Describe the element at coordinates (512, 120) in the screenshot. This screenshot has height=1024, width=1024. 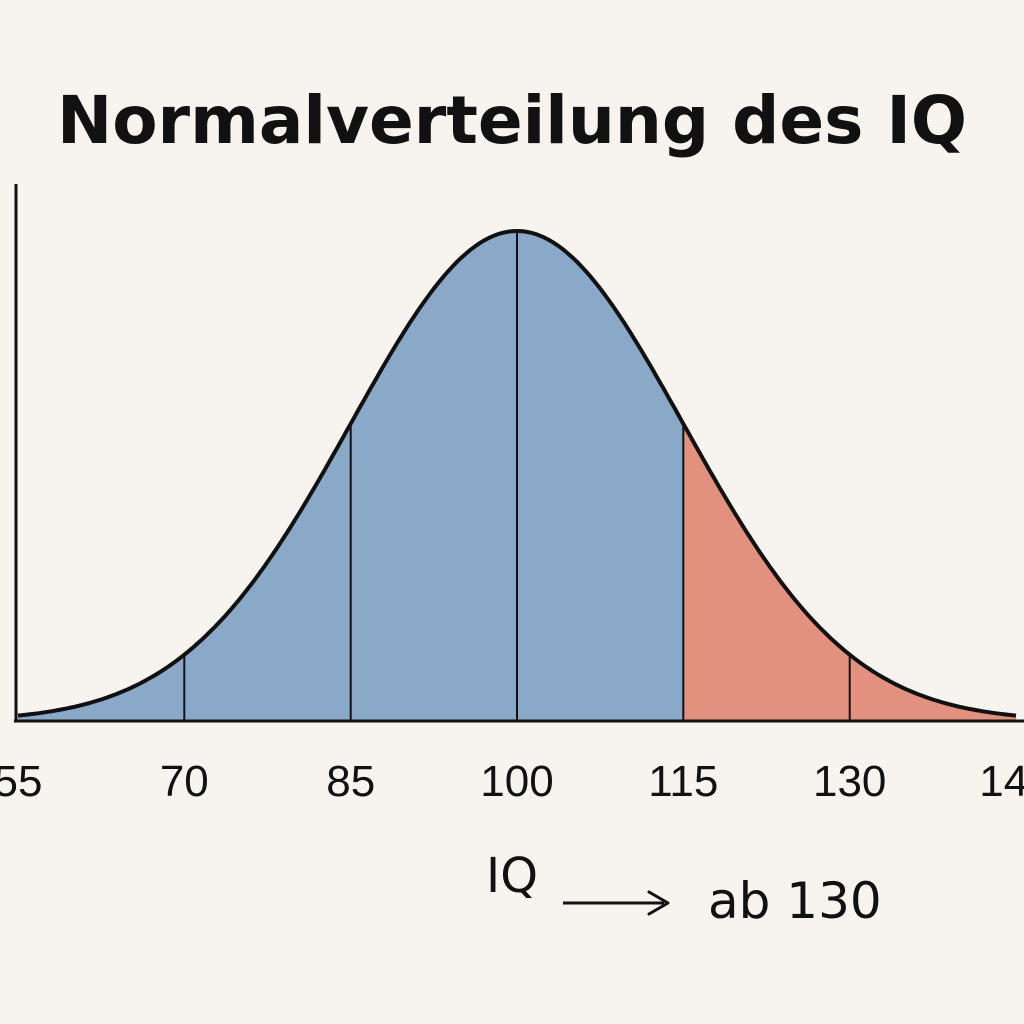
I see `chart-title: Normalverteilung des IQ` at that location.